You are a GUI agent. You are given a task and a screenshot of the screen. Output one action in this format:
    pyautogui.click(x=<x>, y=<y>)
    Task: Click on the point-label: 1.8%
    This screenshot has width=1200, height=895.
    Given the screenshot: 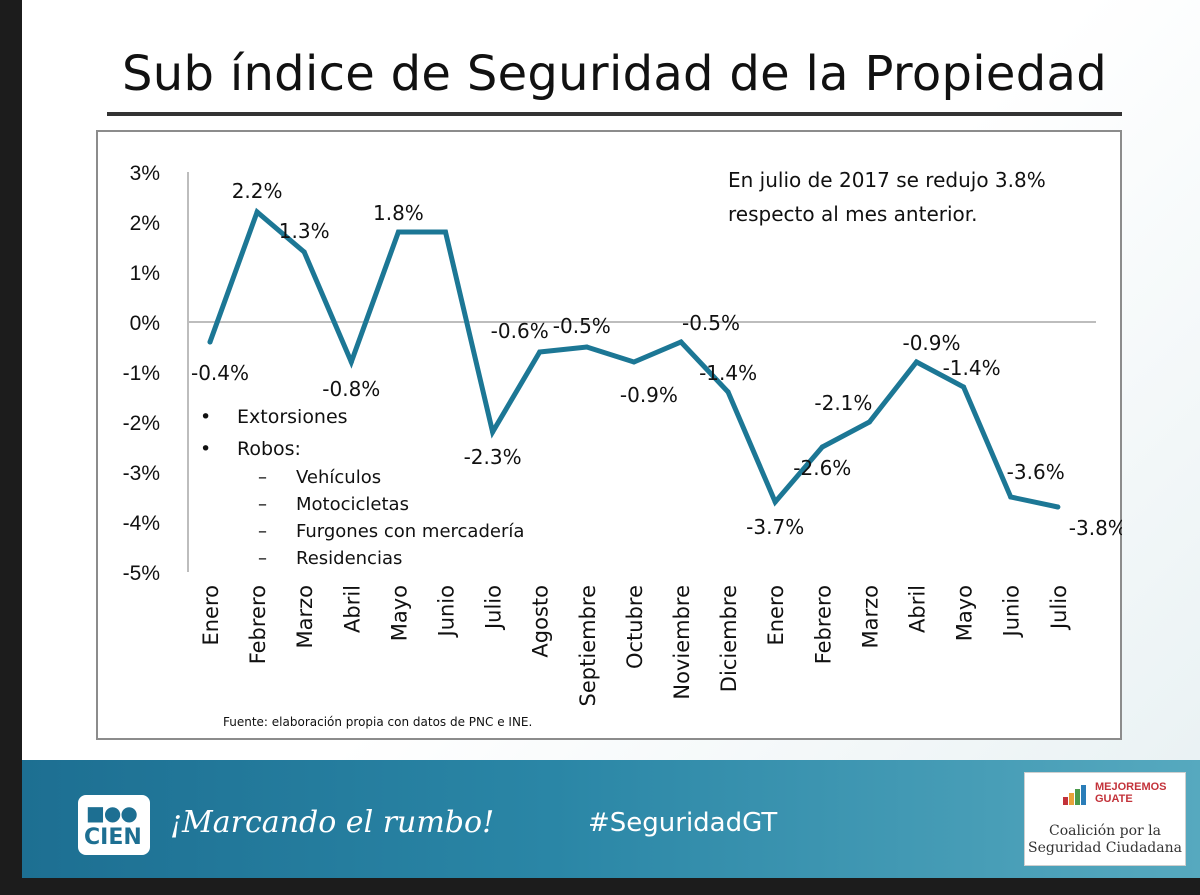 What is the action you would take?
    pyautogui.click(x=398, y=213)
    